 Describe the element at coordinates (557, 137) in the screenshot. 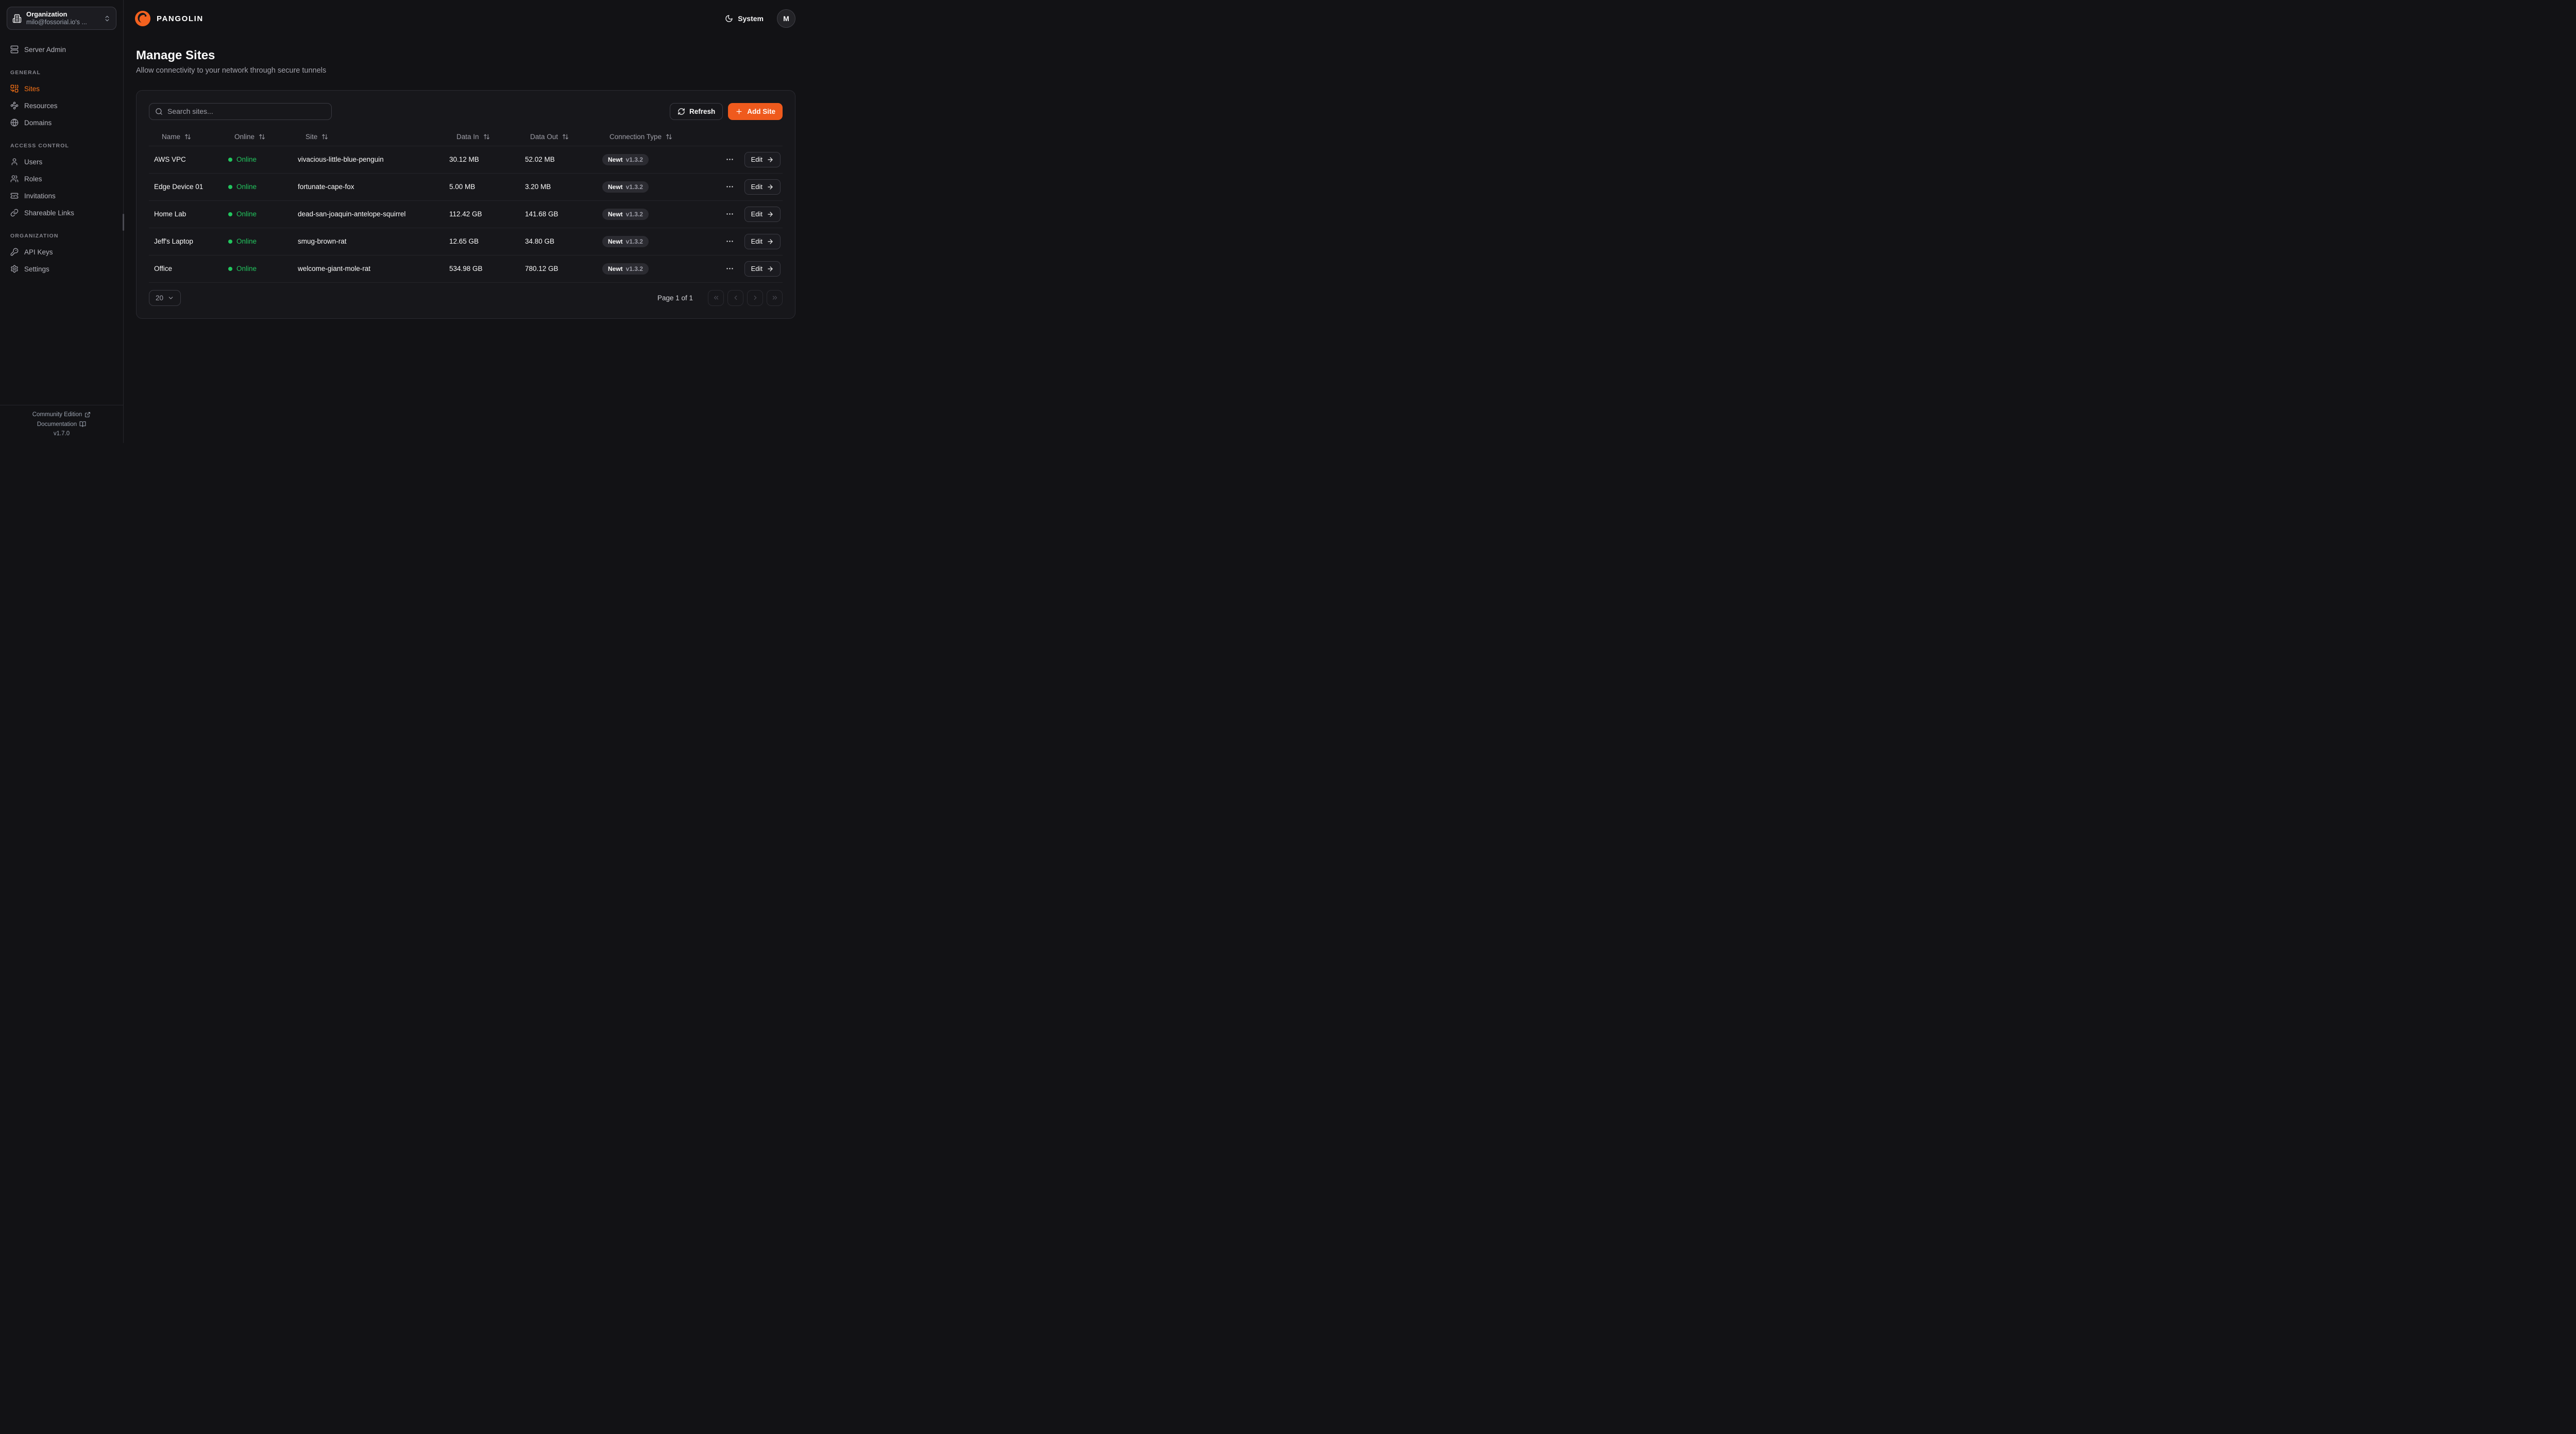

I see `column-header-data-out: Data Out` at that location.